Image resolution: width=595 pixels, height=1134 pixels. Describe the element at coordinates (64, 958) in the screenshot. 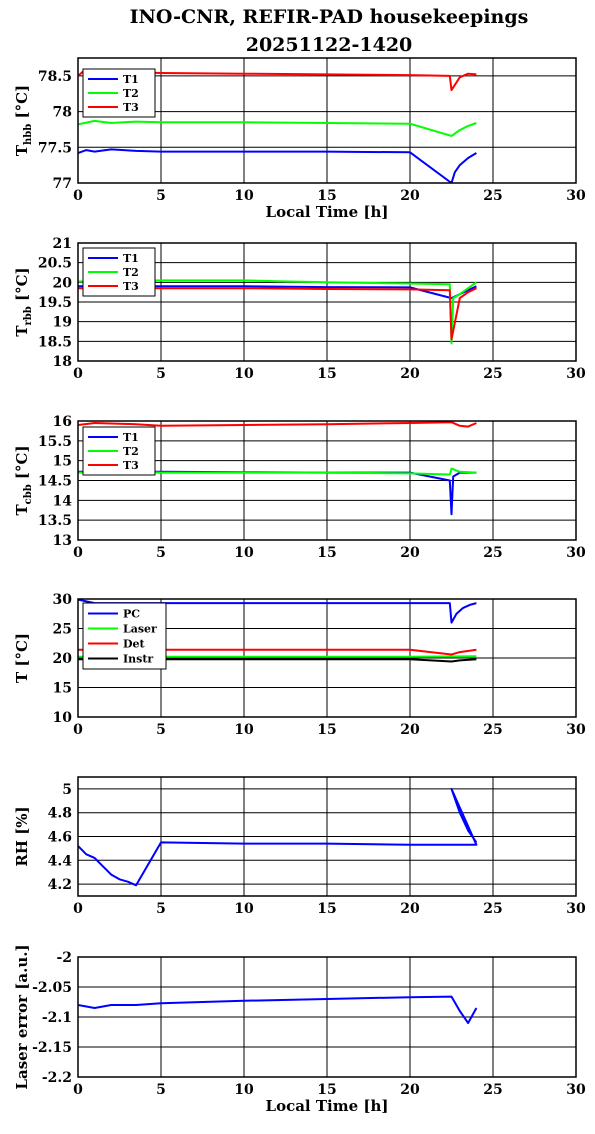

I see `y-tick-label: -2` at that location.